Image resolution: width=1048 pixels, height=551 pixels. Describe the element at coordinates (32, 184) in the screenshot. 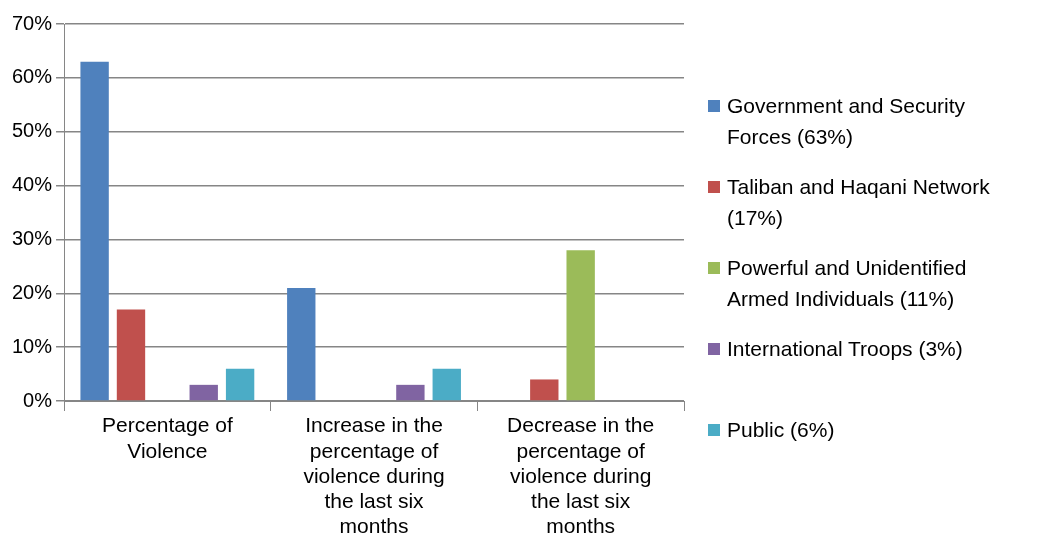

I see `y-tick-label: 40%` at that location.